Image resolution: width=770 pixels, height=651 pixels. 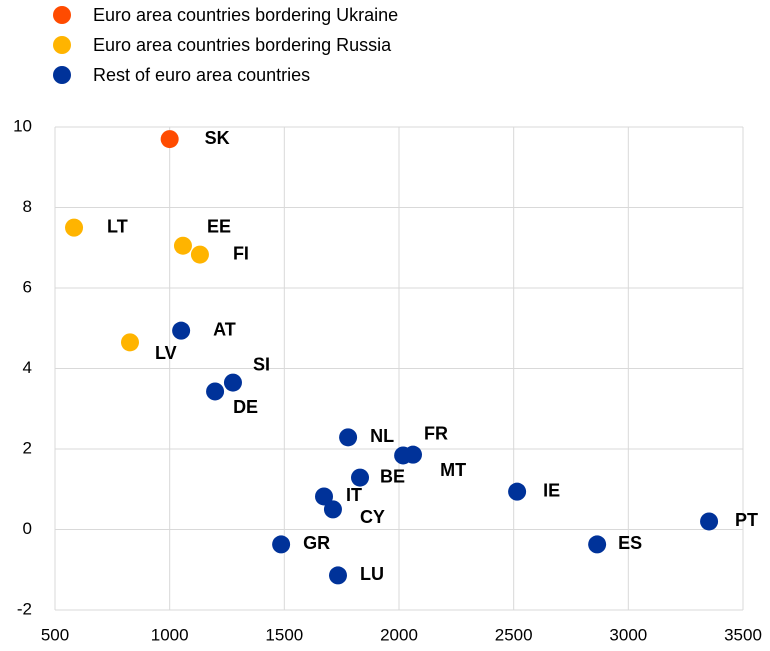 I want to click on point-label: LV, so click(x=166, y=353).